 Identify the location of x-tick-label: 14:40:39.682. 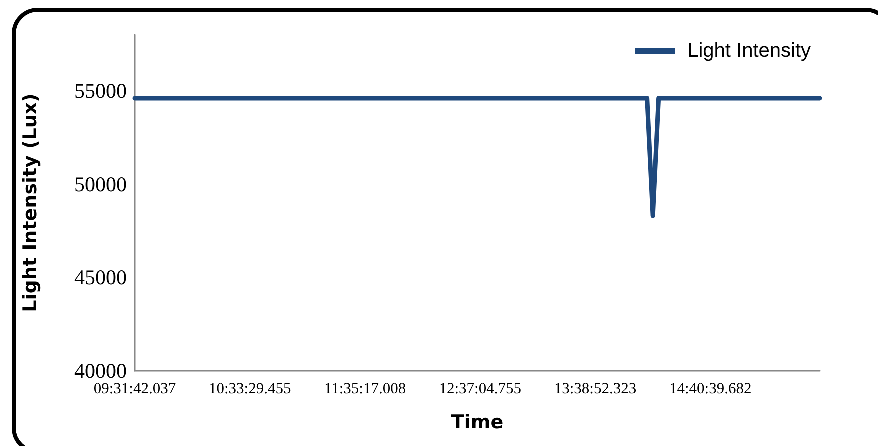
(711, 389).